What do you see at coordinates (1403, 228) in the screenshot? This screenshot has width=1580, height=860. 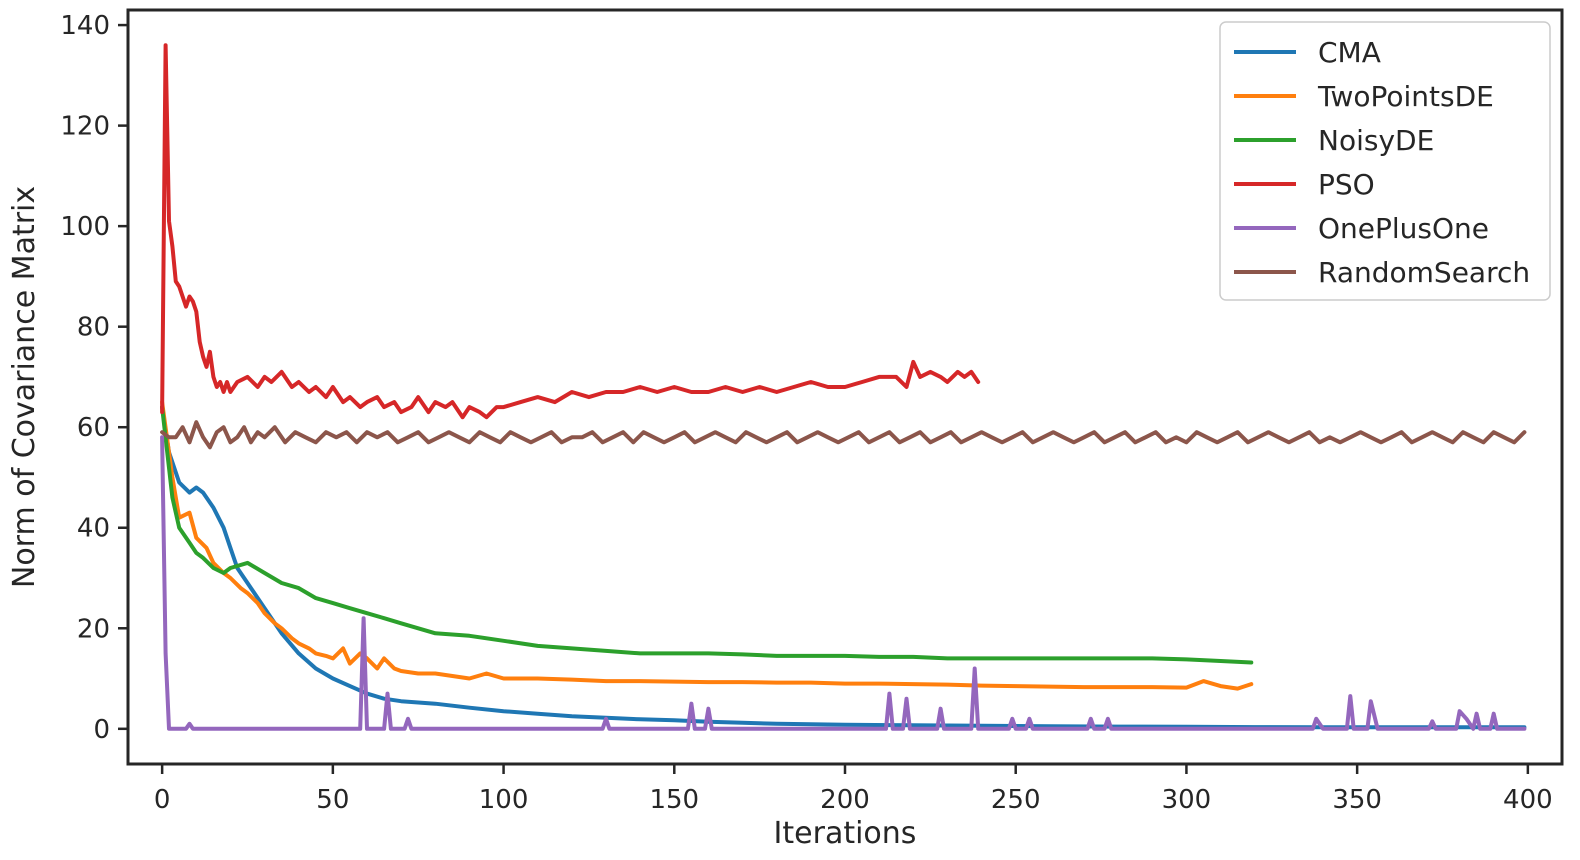 I see `legend-label-oneplusone: OnePlusOne` at bounding box center [1403, 228].